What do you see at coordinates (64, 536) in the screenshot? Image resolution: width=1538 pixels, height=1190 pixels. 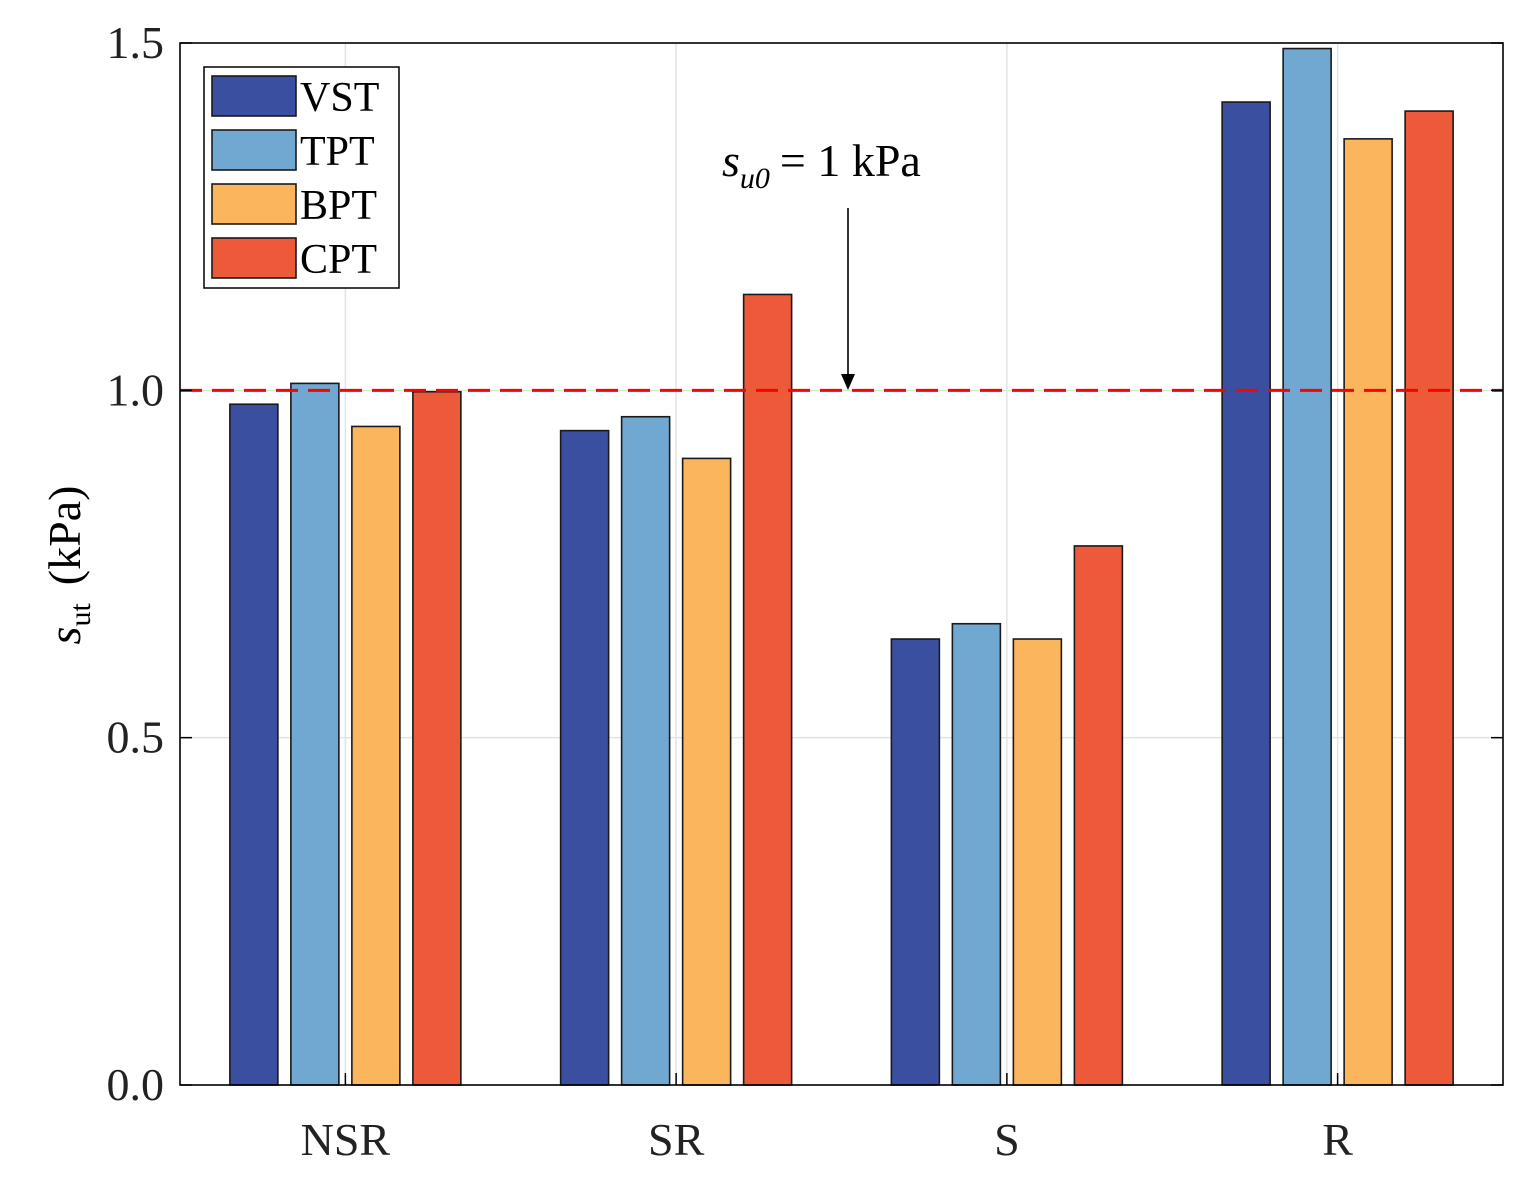 I see `y-axis-unit: (kPa)` at bounding box center [64, 536].